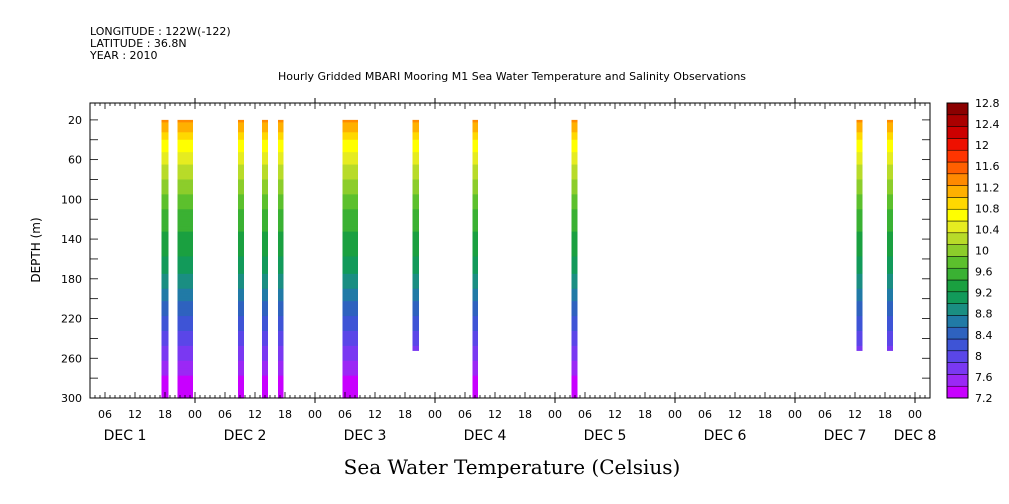 This screenshot has height=504, width=1009. I want to click on x-day-label: DEC 2, so click(245, 436).